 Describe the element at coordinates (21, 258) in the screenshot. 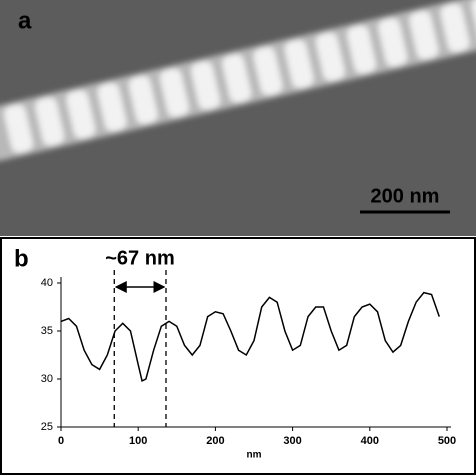

I see `panel-label: b` at that location.